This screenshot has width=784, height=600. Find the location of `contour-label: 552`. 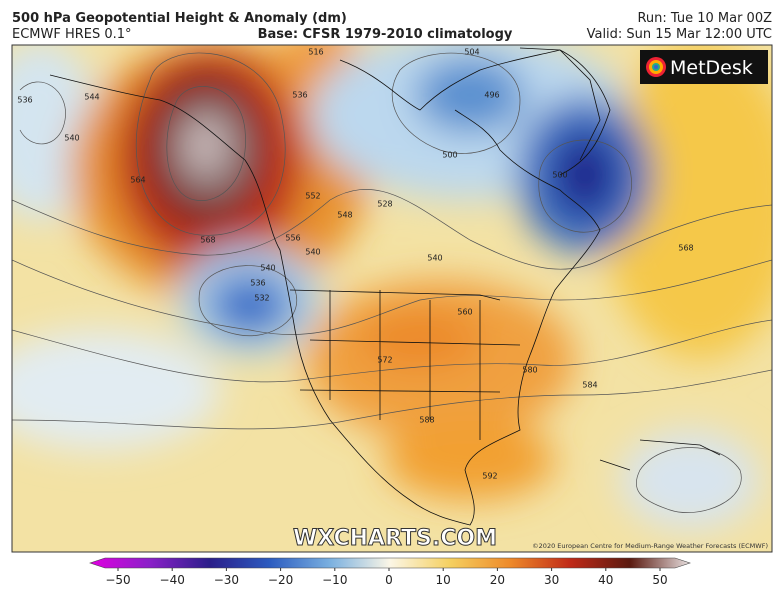

contour-label: 552 is located at coordinates (312, 196).